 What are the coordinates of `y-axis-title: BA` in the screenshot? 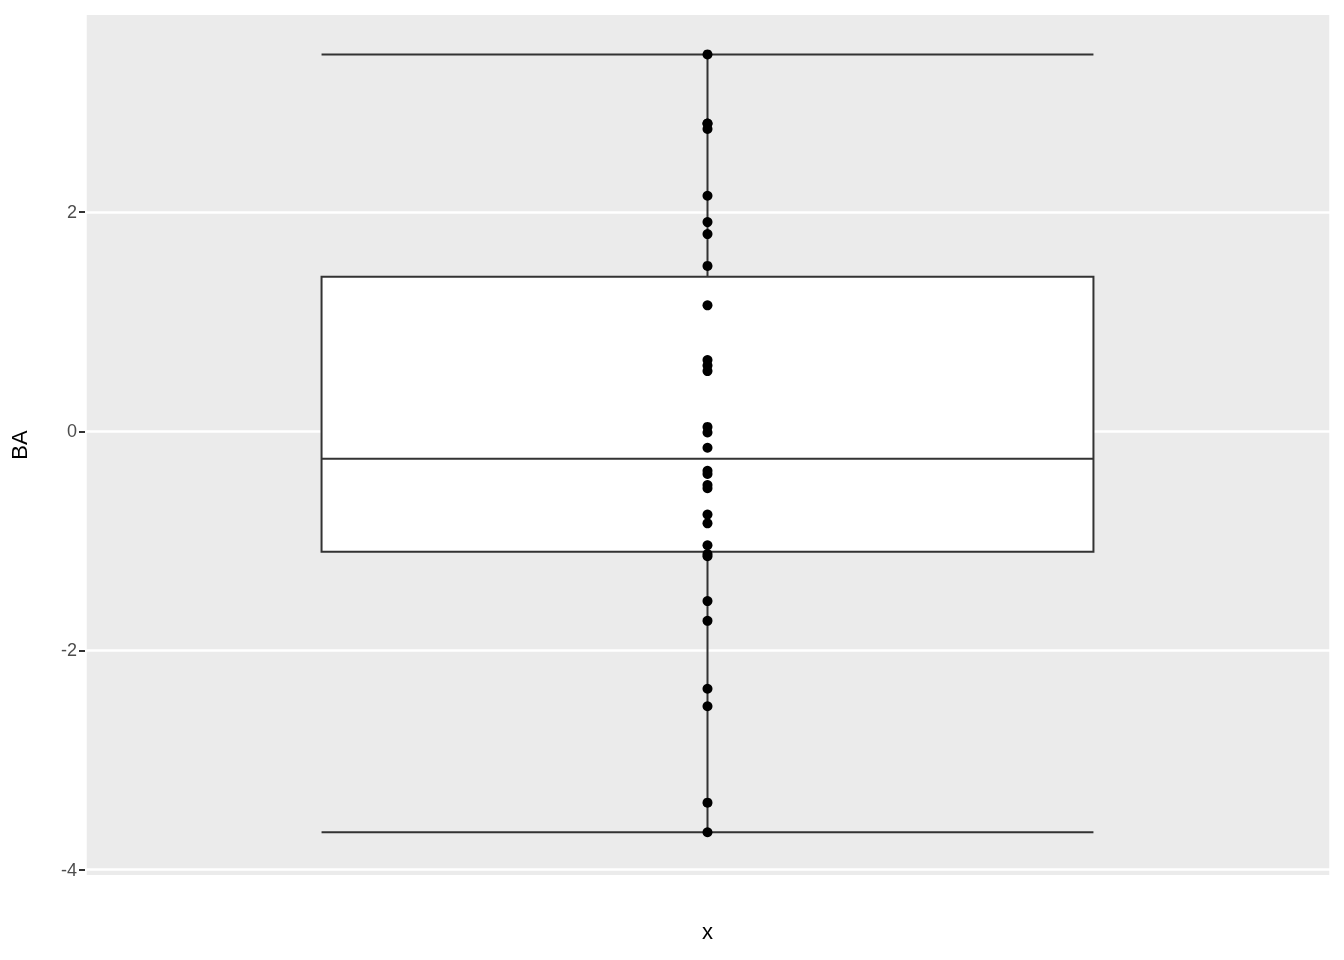 It's located at (19, 445).